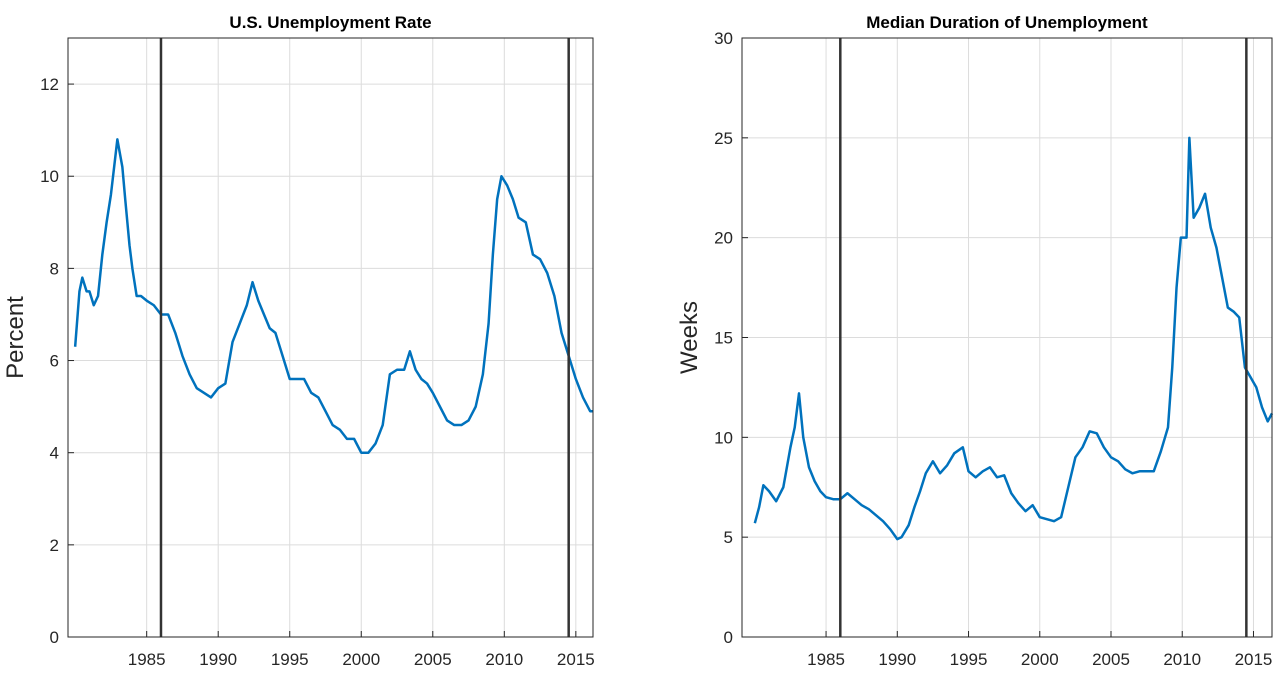 This screenshot has height=673, width=1287. Describe the element at coordinates (723, 238) in the screenshot. I see `y-tick-label: 20` at that location.